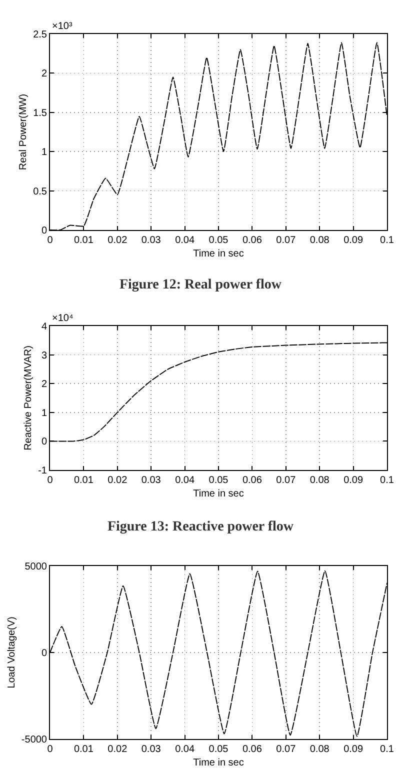 The height and width of the screenshot is (773, 401). What do you see at coordinates (40, 113) in the screenshot?
I see `y-tick-label: 1.5` at bounding box center [40, 113].